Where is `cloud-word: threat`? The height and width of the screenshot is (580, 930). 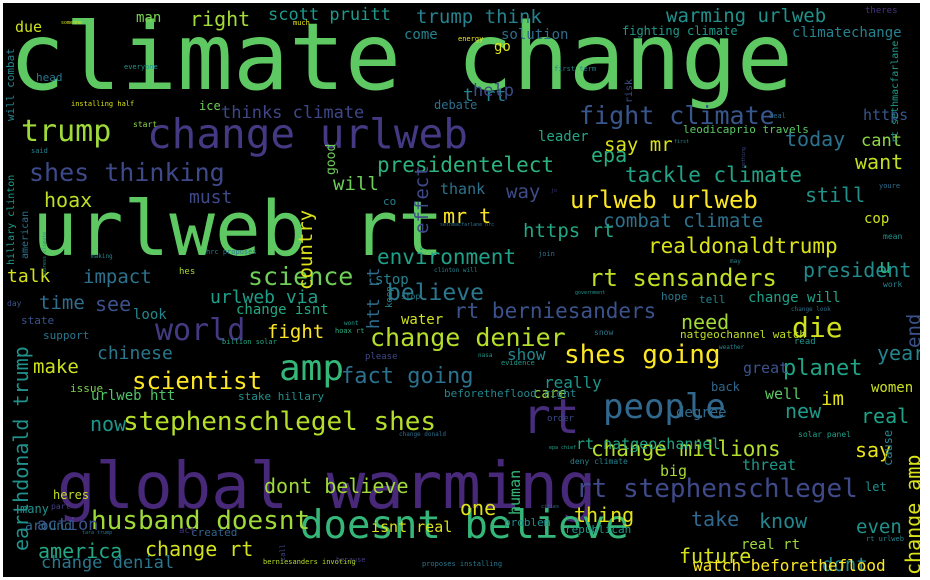 cloud-word: threat is located at coordinates (769, 465).